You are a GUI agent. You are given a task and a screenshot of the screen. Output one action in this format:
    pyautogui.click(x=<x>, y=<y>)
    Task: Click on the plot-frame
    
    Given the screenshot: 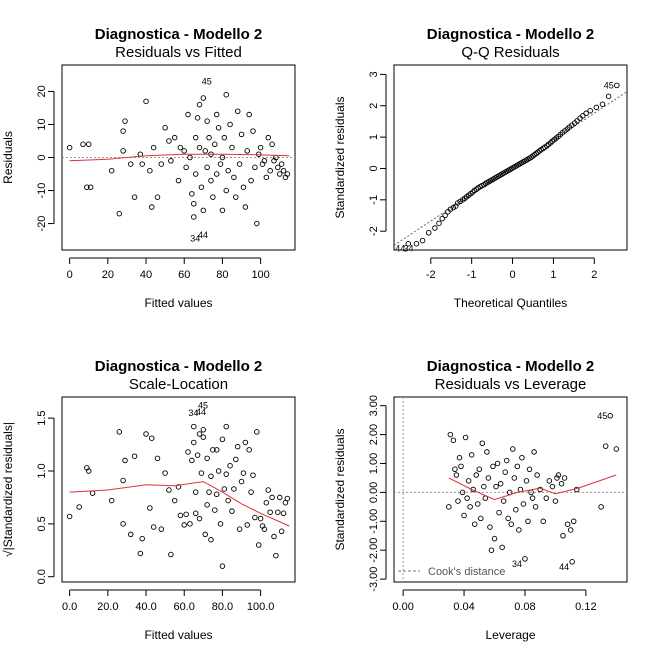 What is the action you would take?
    pyautogui.click(x=510, y=489)
    